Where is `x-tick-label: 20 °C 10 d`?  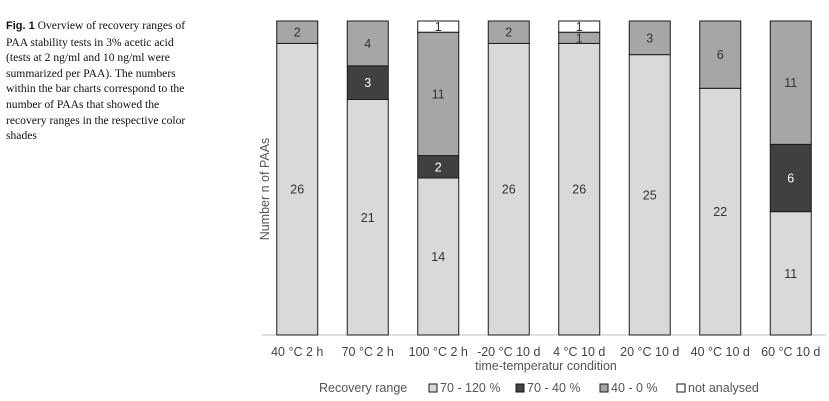
x-tick-label: 20 °C 10 d is located at coordinates (649, 352).